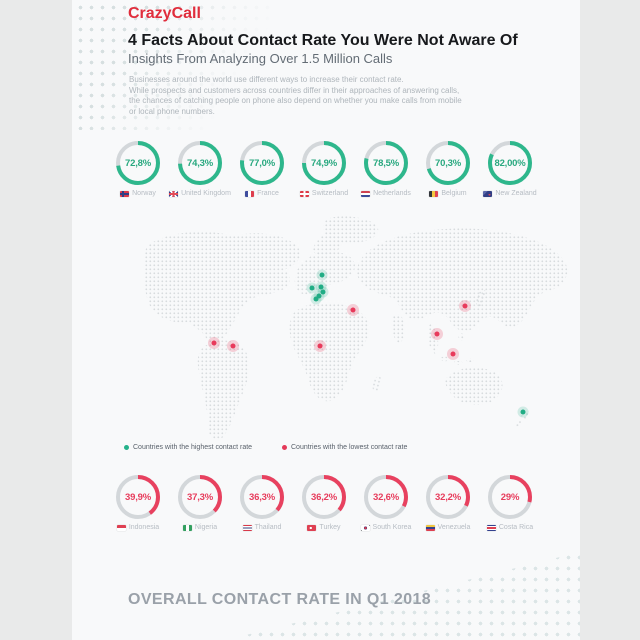 This screenshot has height=640, width=640. I want to click on contact-rate-gauge: 29% Costa Rica, so click(510, 502).